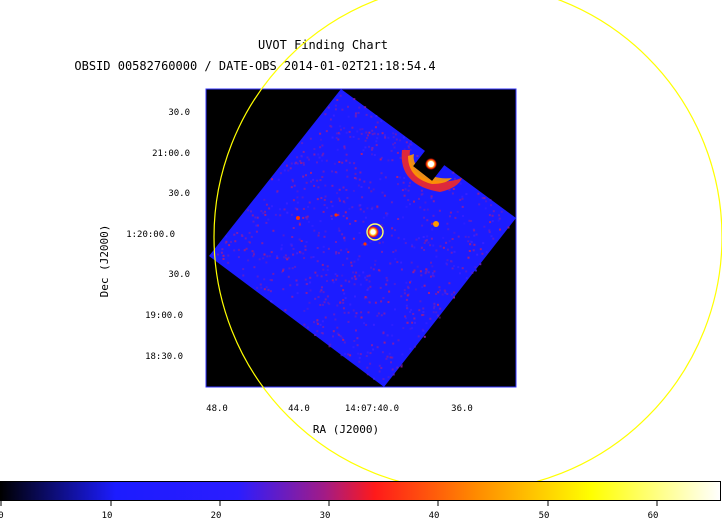 This screenshot has height=521, width=722. What do you see at coordinates (434, 516) in the screenshot?
I see `colorbar-tick-label: 40` at bounding box center [434, 516].